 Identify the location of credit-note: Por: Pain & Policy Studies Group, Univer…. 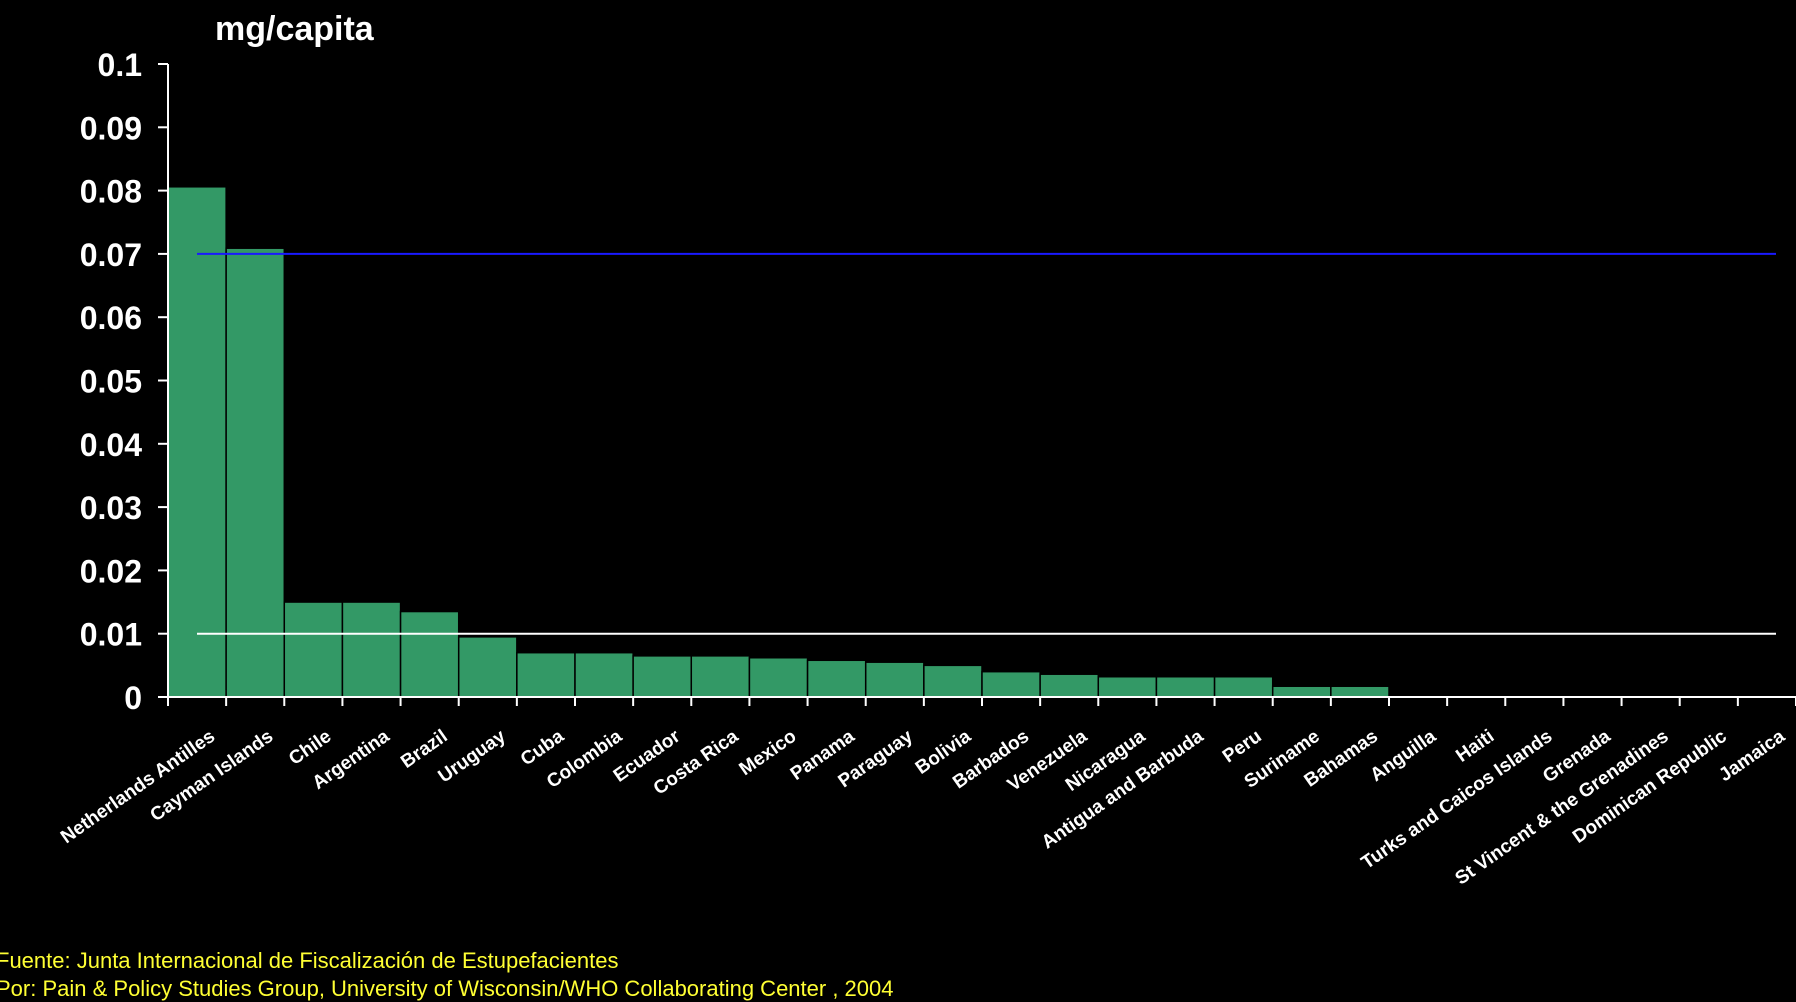
(447, 988).